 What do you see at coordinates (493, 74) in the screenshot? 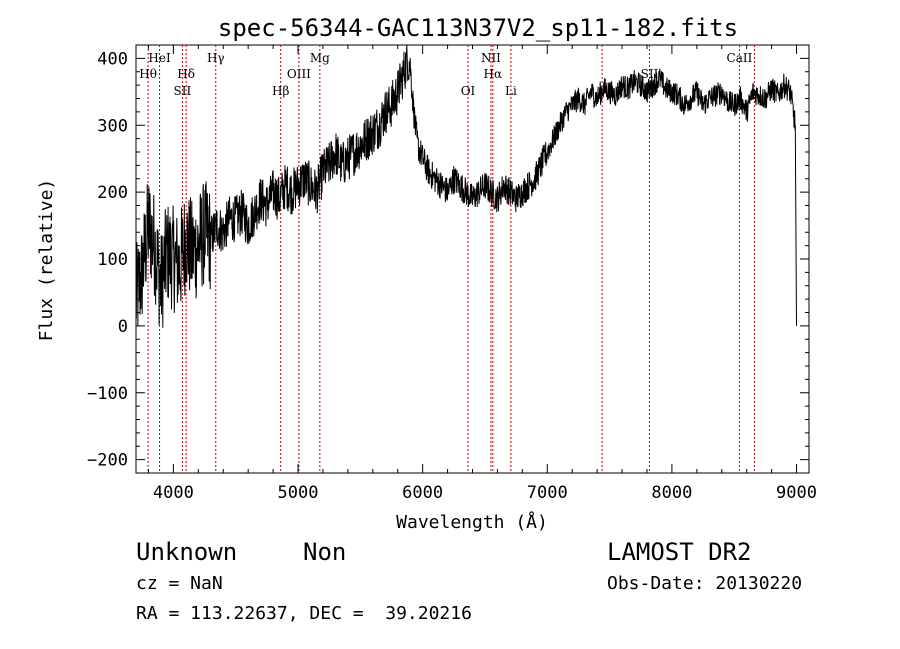
I see `spectral-line-label: Hα` at bounding box center [493, 74].